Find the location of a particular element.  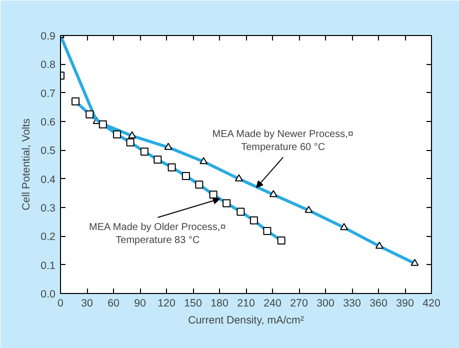

x-tick-label: 120 is located at coordinates (167, 304).